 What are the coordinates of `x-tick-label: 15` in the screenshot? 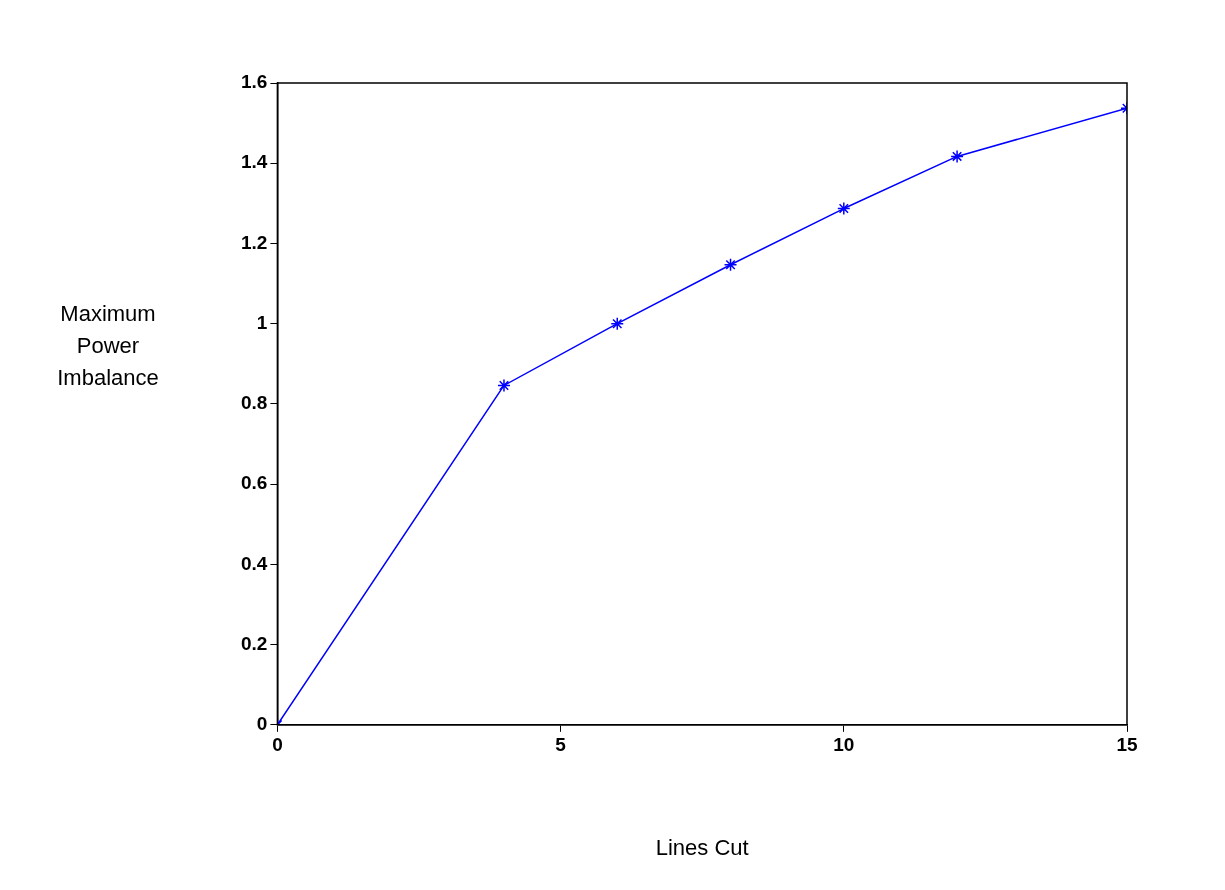 It's located at (1127, 745).